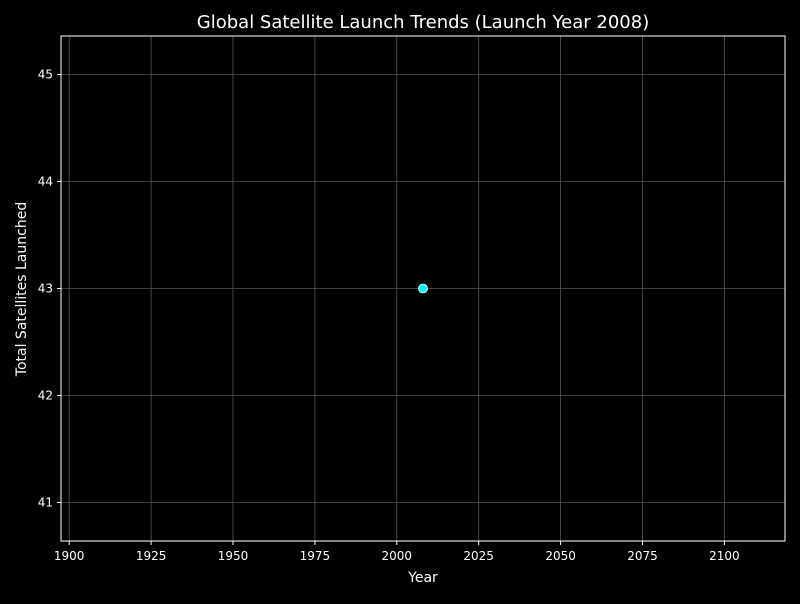  I want to click on data-point, so click(423, 288).